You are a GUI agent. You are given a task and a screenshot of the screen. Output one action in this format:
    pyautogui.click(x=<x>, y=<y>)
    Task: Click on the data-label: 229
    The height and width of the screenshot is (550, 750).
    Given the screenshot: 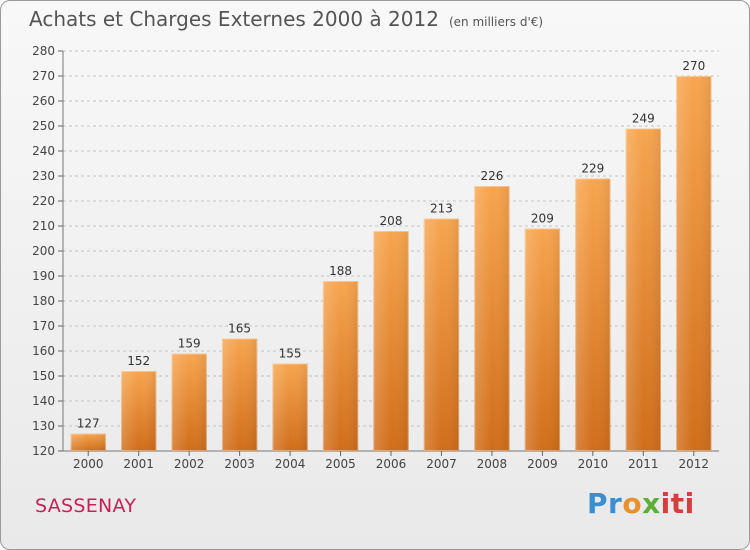 What is the action you would take?
    pyautogui.click(x=592, y=169)
    